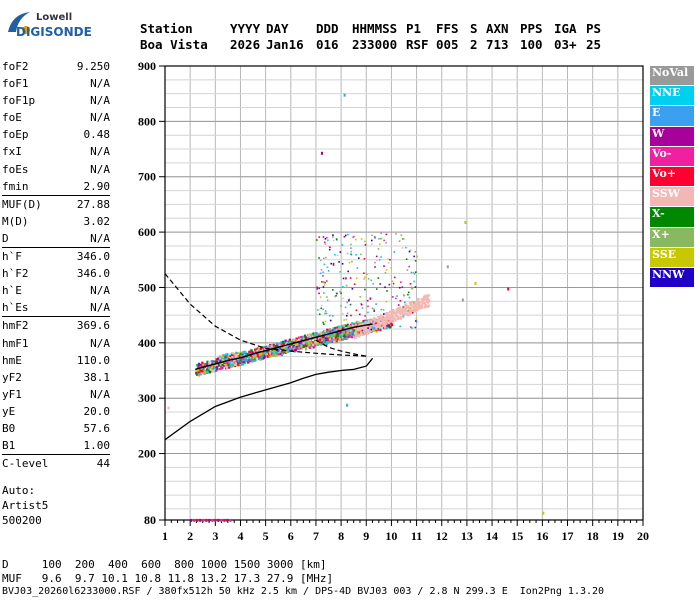  Describe the element at coordinates (56, 463) in the screenshot. I see `param-row: C-level 44` at that location.